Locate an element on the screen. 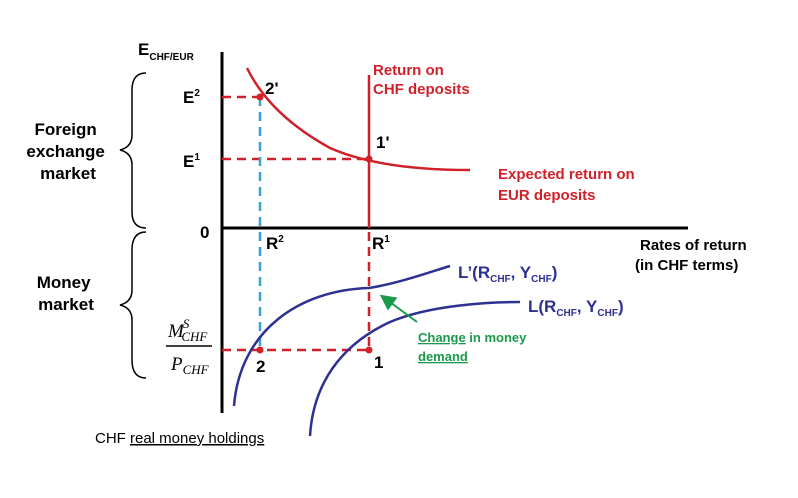  money-market-label: Money market is located at coordinates (66, 293).